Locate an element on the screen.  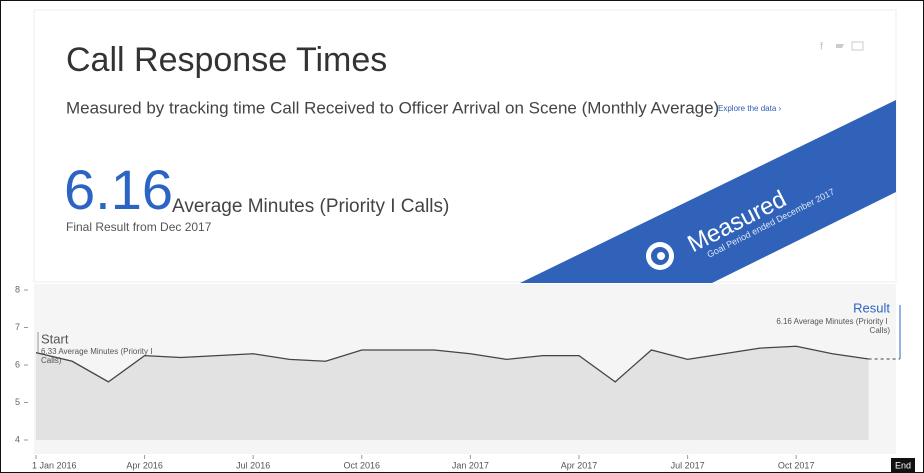
result-text-line: 6.16 Average Minutes (Priority I is located at coordinates (833, 321).